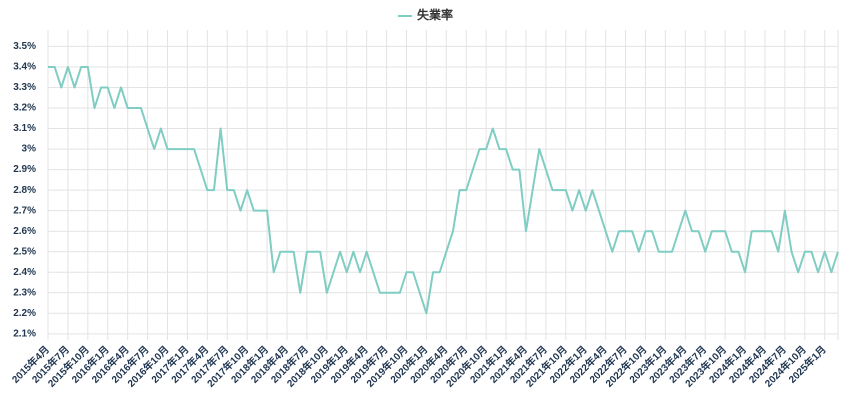  I want to click on y-tick-label: 2.1%, so click(24, 333).